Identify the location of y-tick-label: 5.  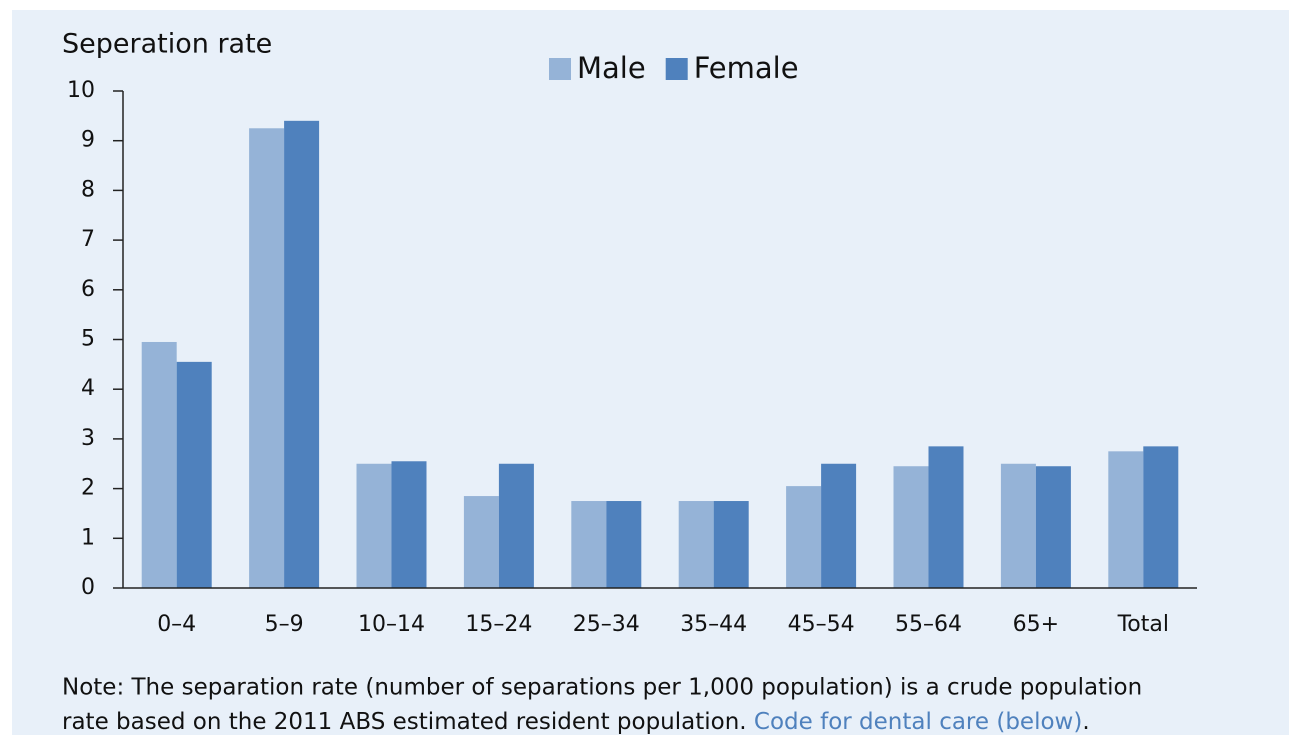
(88, 339).